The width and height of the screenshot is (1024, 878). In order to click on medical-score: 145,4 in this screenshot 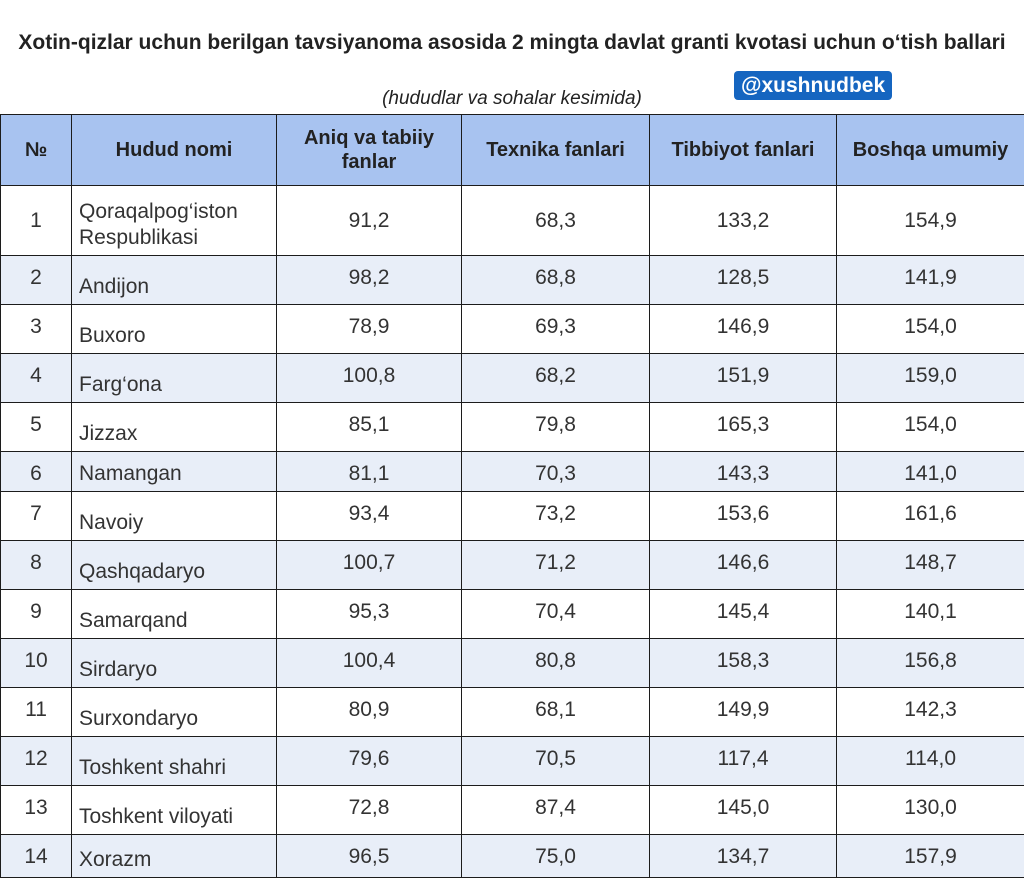, I will do `click(743, 614)`.